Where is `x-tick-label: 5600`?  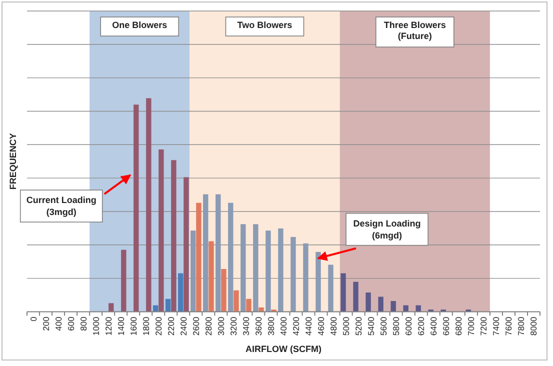 x-tick-label: 5600 is located at coordinates (383, 326).